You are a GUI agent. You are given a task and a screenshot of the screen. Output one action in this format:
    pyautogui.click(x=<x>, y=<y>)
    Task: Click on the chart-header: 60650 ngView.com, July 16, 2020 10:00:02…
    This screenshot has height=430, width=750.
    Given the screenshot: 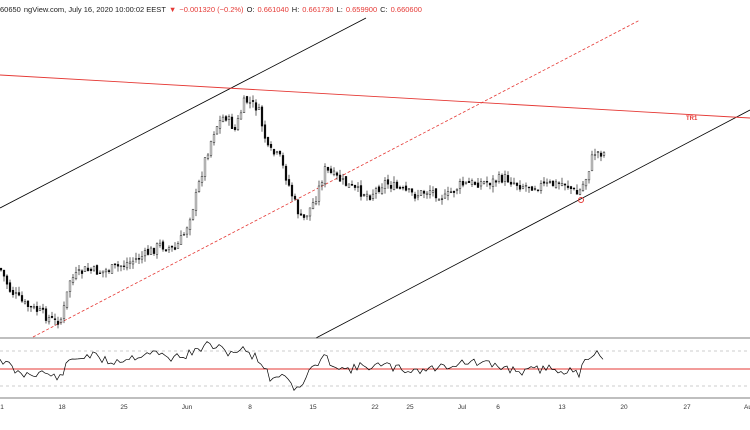 What is the action you would take?
    pyautogui.click(x=212, y=9)
    